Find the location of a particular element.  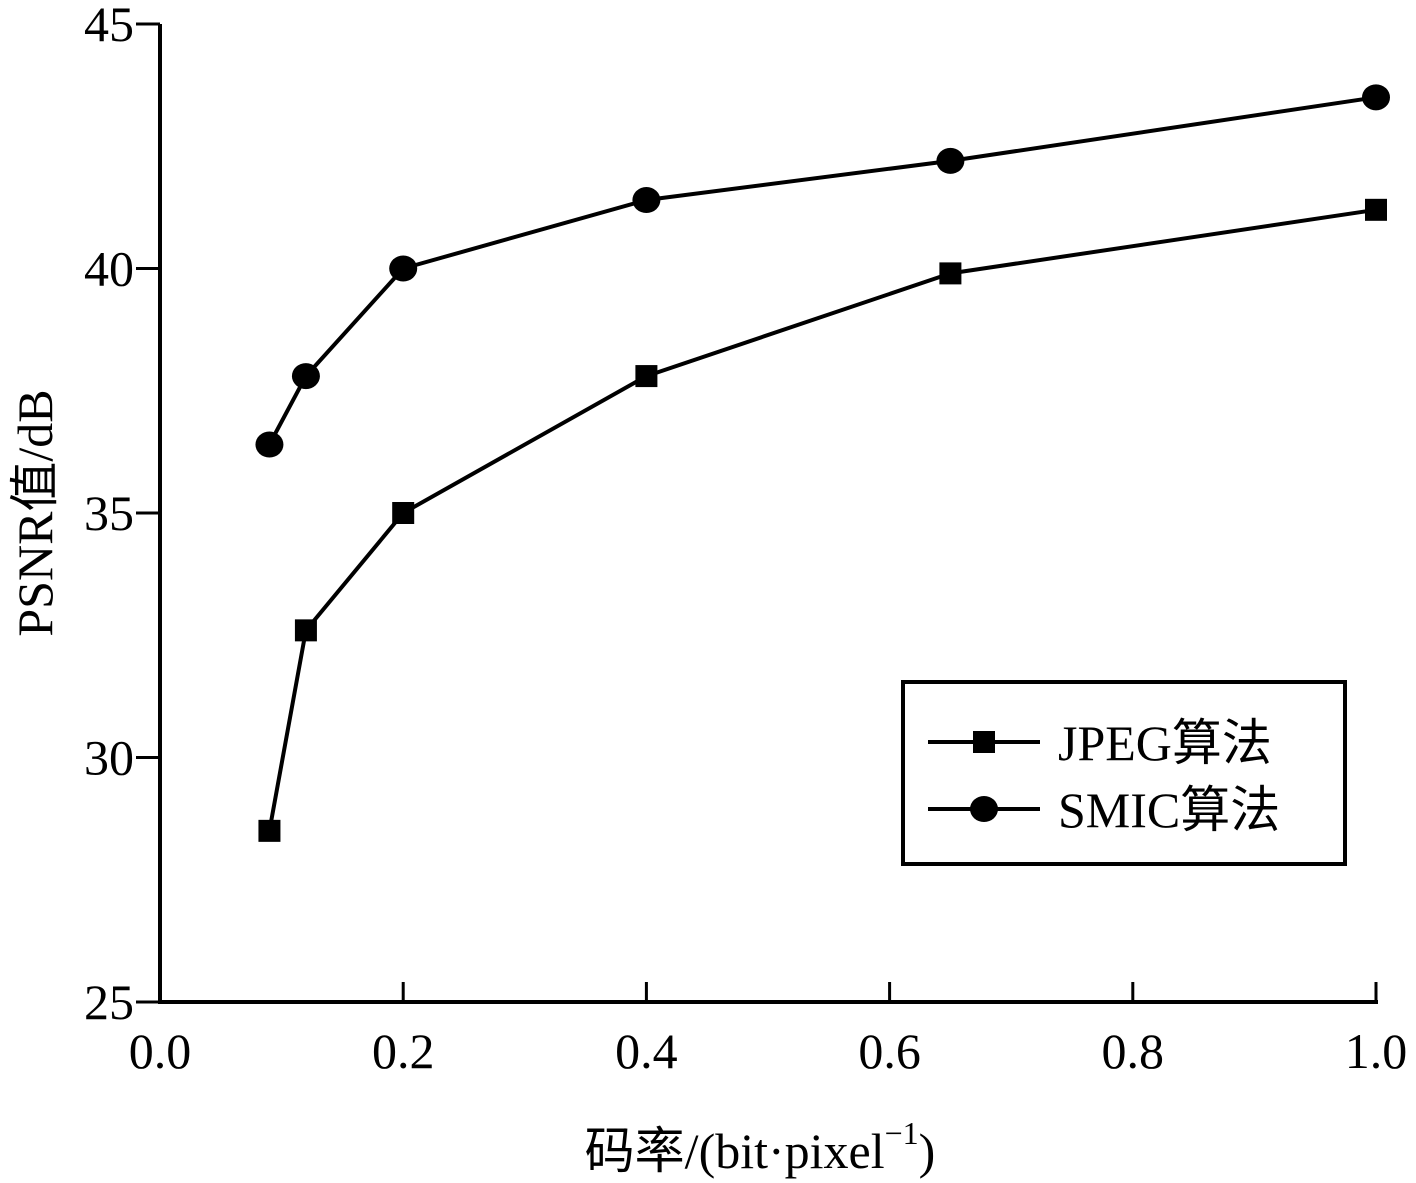

x-axis-ticks: 0.0 0.2 0.4 0.6 0.8 1.0 is located at coordinates (768, 1030).